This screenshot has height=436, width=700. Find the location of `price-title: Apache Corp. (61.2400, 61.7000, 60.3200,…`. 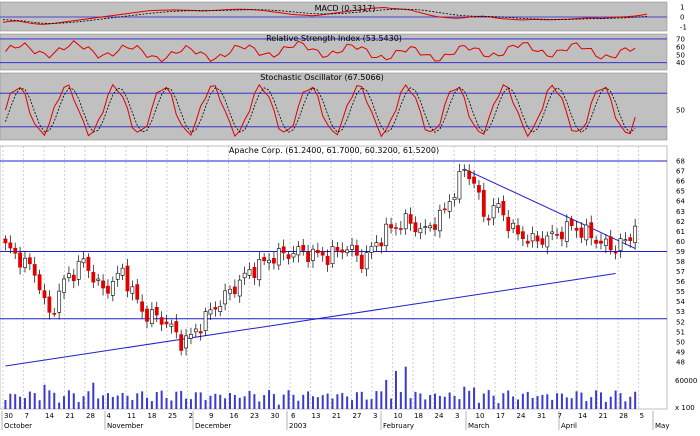

price-title: Apache Corp. (61.2400, 61.7000, 60.3200,… is located at coordinates (334, 150).